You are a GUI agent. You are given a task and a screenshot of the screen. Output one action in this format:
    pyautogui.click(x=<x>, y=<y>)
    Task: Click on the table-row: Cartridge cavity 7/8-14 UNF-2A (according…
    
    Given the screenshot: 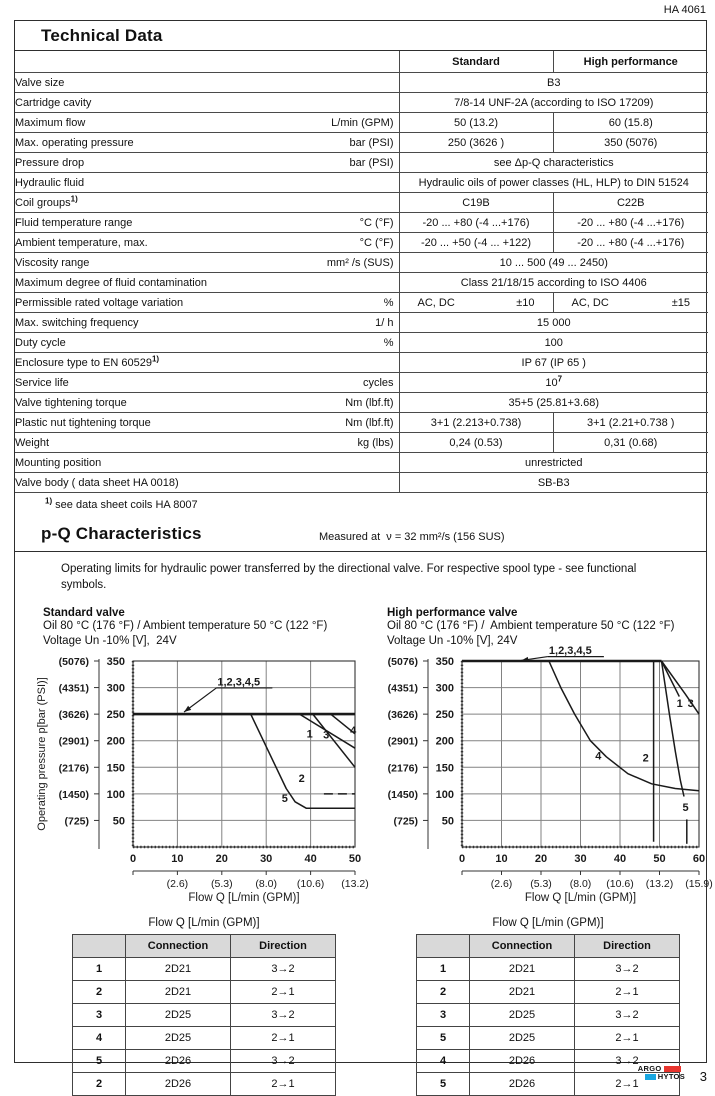 What is the action you would take?
    pyautogui.click(x=361, y=102)
    